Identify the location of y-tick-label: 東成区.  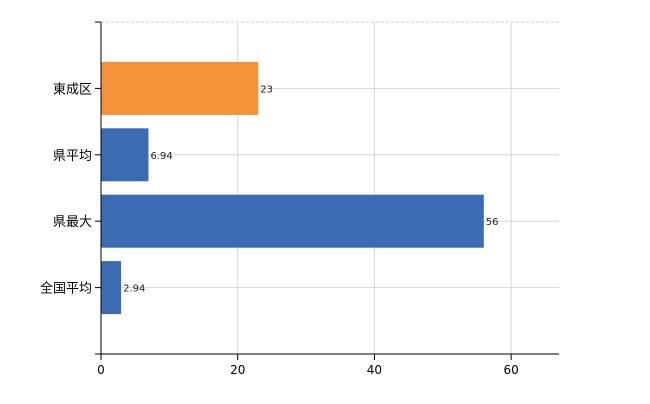
(72, 89).